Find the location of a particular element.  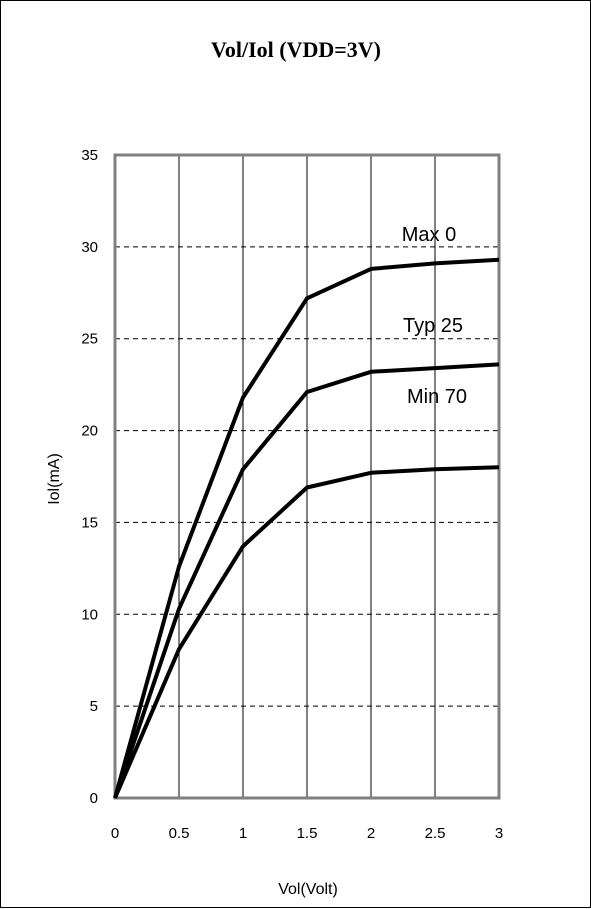

x-tick-label: 1.5 is located at coordinates (307, 833).